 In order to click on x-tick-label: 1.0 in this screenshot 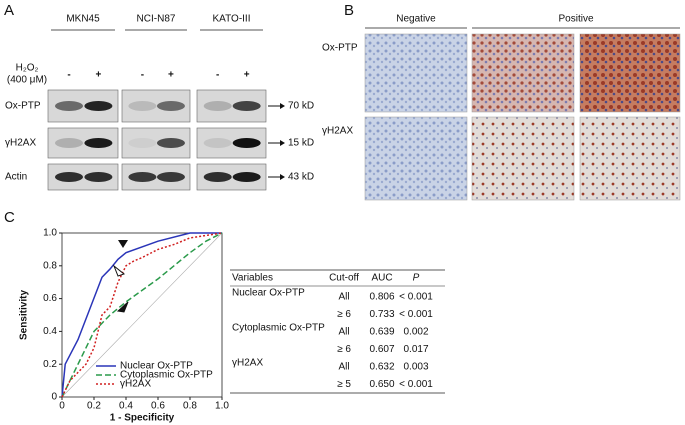, I will do `click(222, 406)`.